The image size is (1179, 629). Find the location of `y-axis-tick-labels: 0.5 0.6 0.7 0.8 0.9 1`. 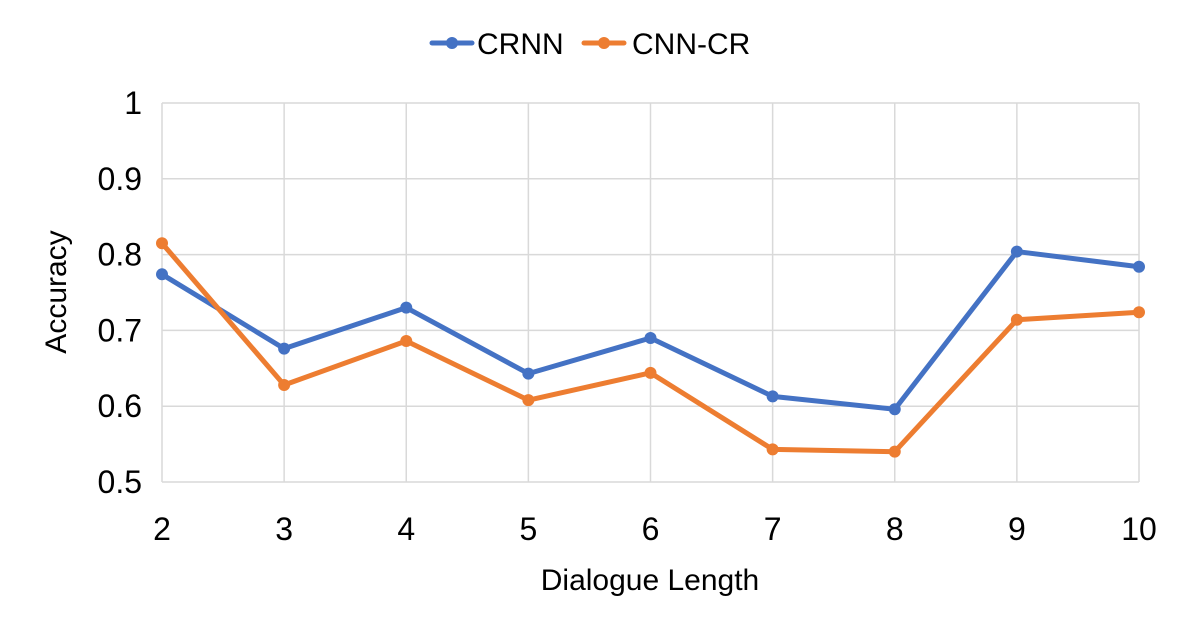

y-axis-tick-labels: 0.5 0.6 0.7 0.8 0.9 1 is located at coordinates (120, 292).